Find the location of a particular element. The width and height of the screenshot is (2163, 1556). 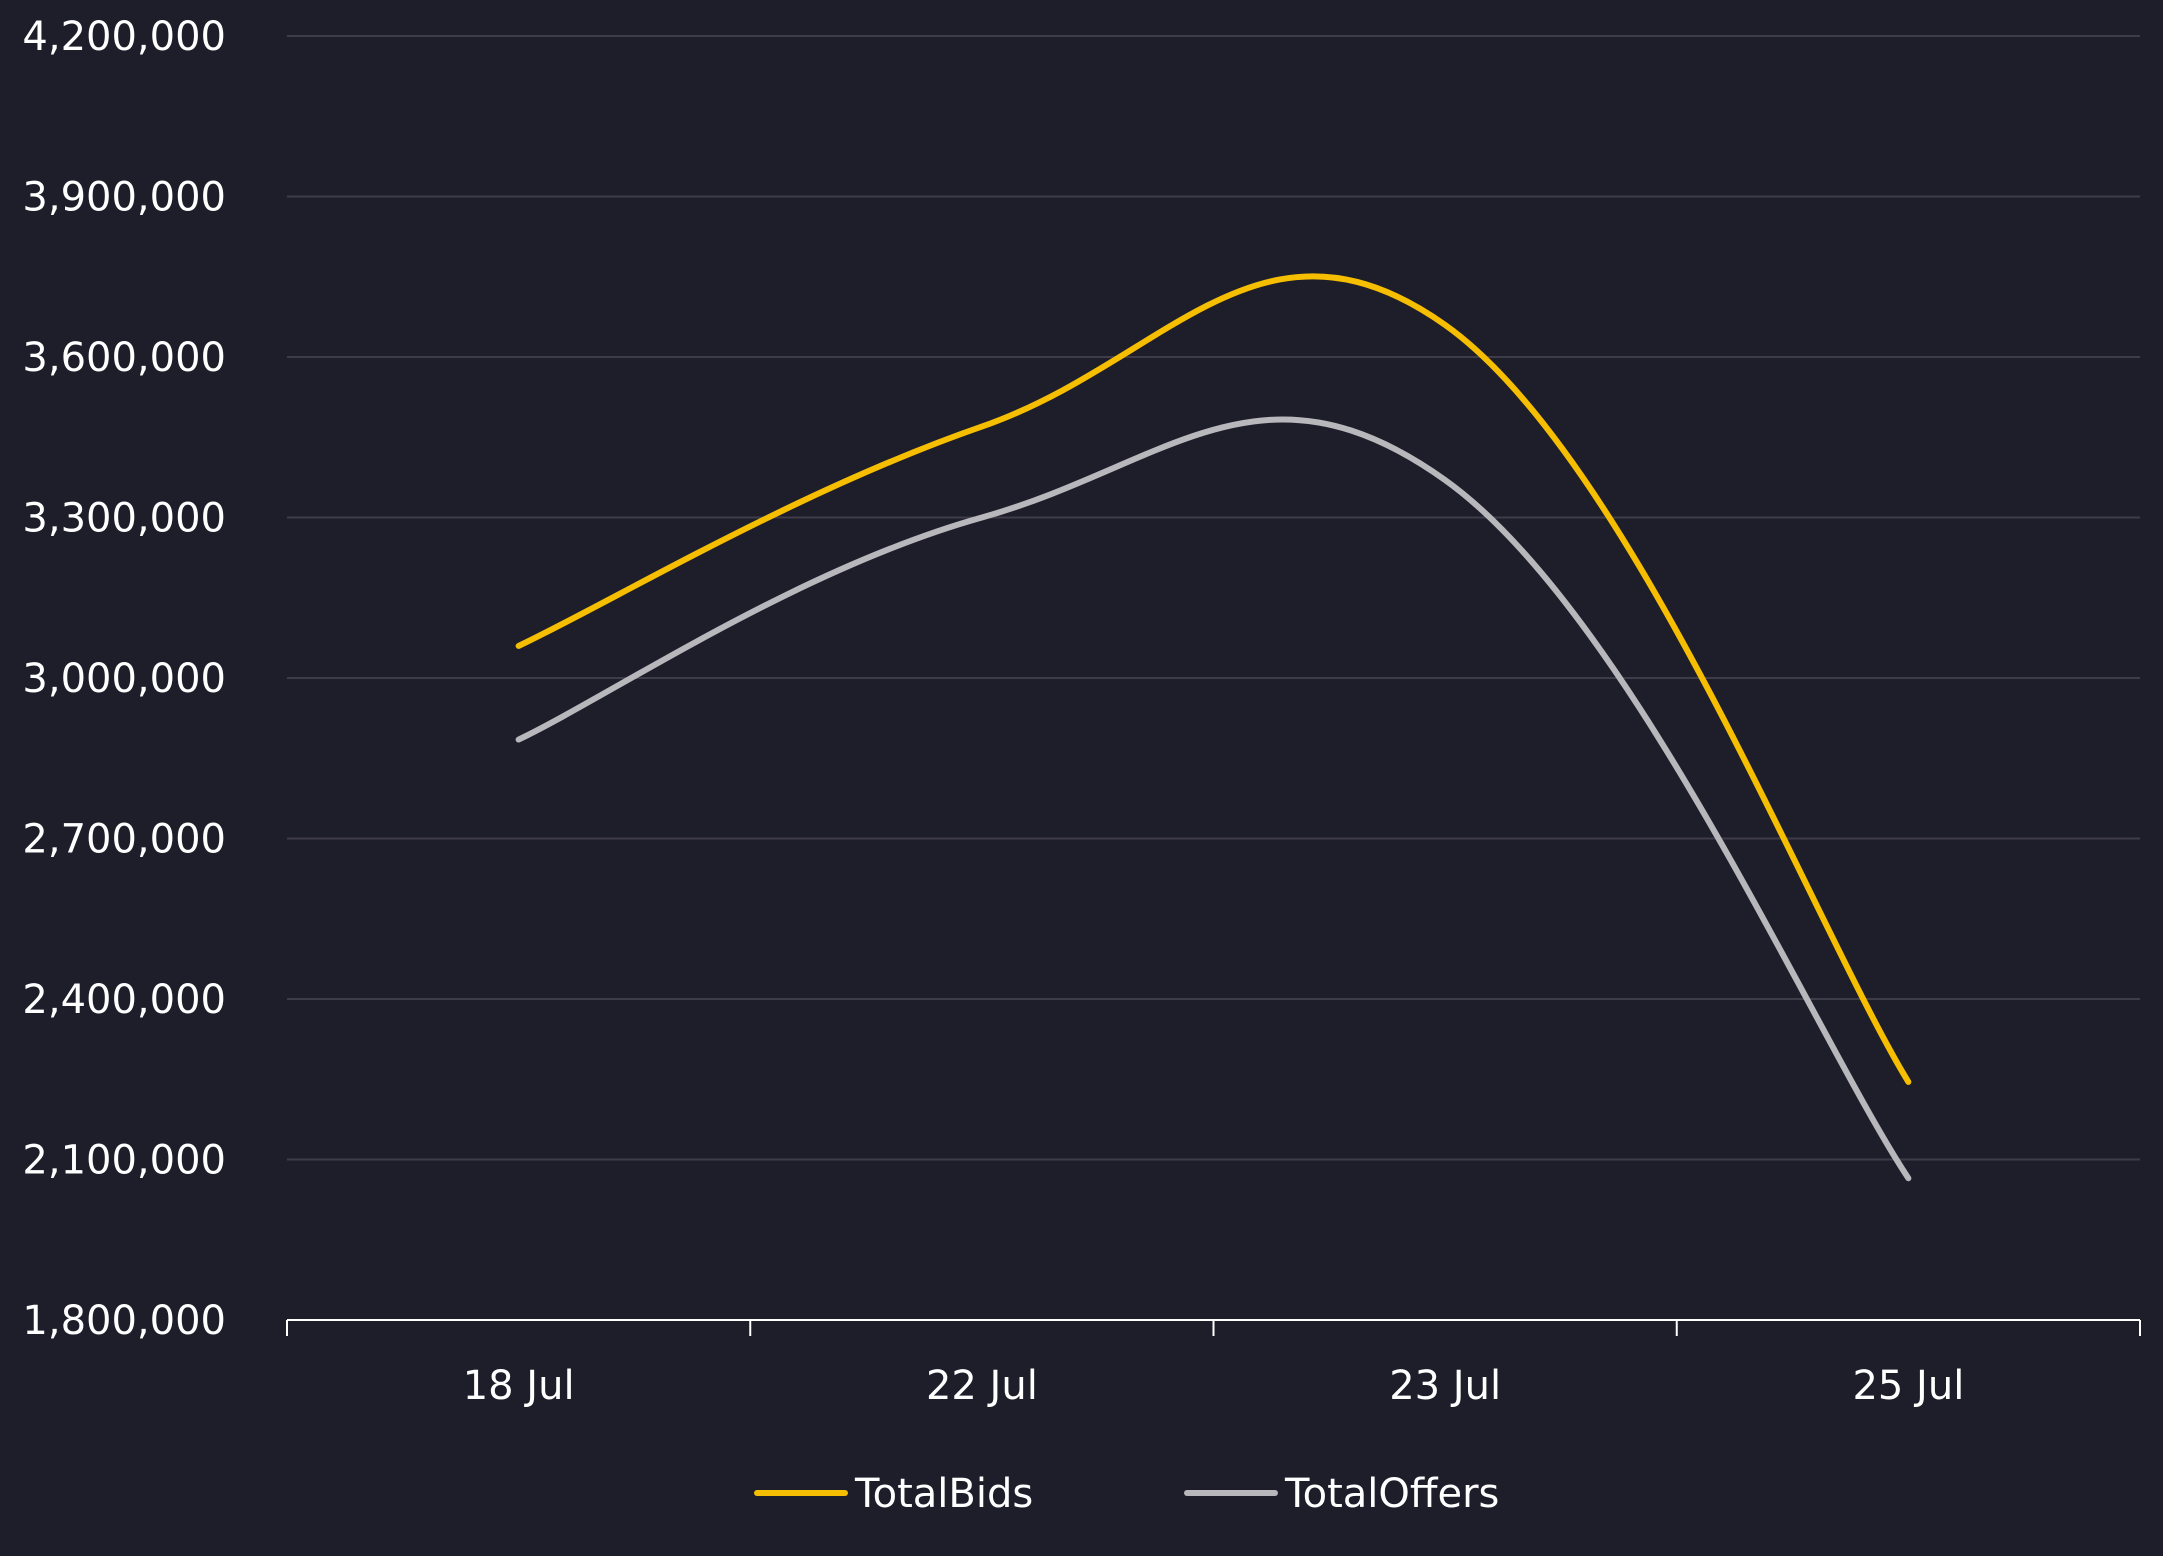

legend-label-totalbids: TotalBids is located at coordinates (943, 1494).